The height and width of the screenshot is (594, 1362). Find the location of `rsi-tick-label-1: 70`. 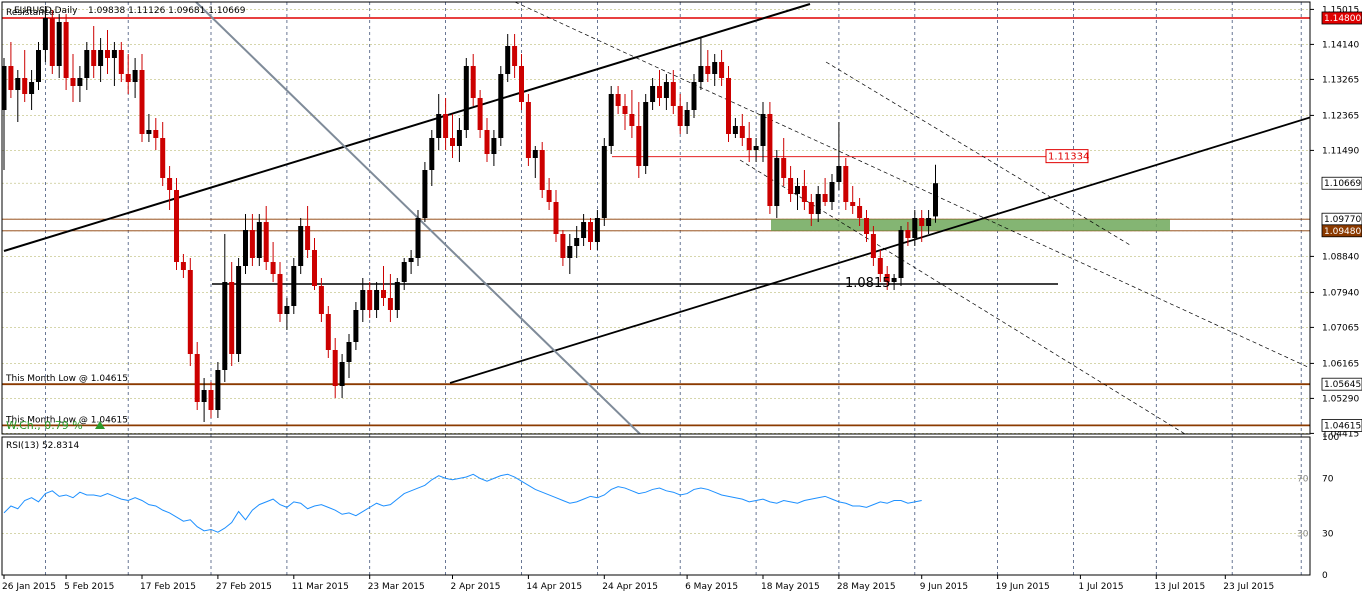

rsi-tick-label-1: 70 is located at coordinates (1328, 479).